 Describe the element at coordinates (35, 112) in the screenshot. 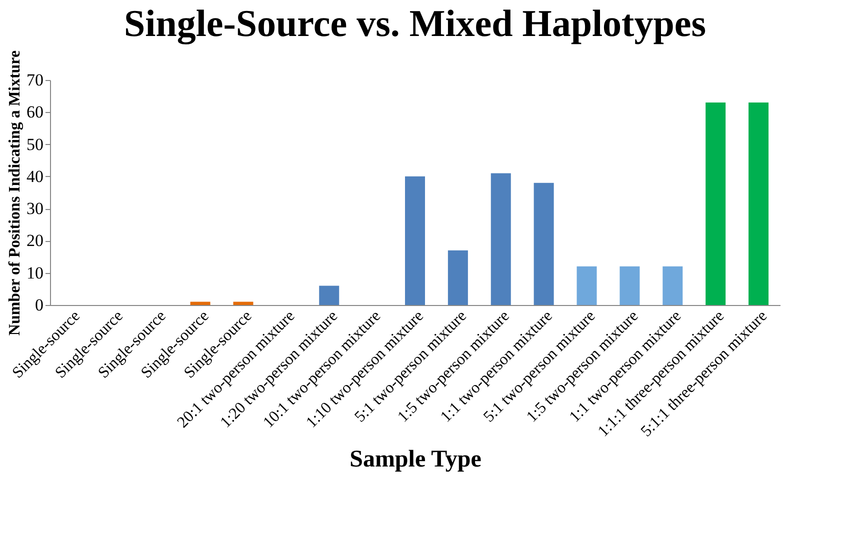

I see `y-tick-label: 60` at that location.